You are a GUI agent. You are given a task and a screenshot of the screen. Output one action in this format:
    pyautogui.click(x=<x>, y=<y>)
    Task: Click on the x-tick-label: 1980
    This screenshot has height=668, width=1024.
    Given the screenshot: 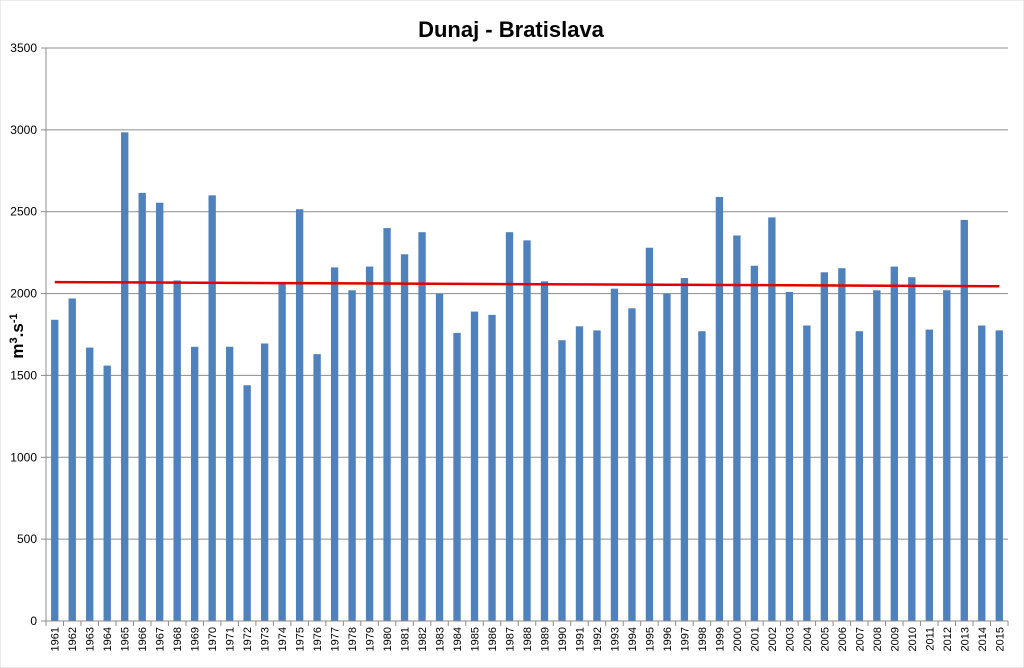 What is the action you would take?
    pyautogui.click(x=388, y=639)
    